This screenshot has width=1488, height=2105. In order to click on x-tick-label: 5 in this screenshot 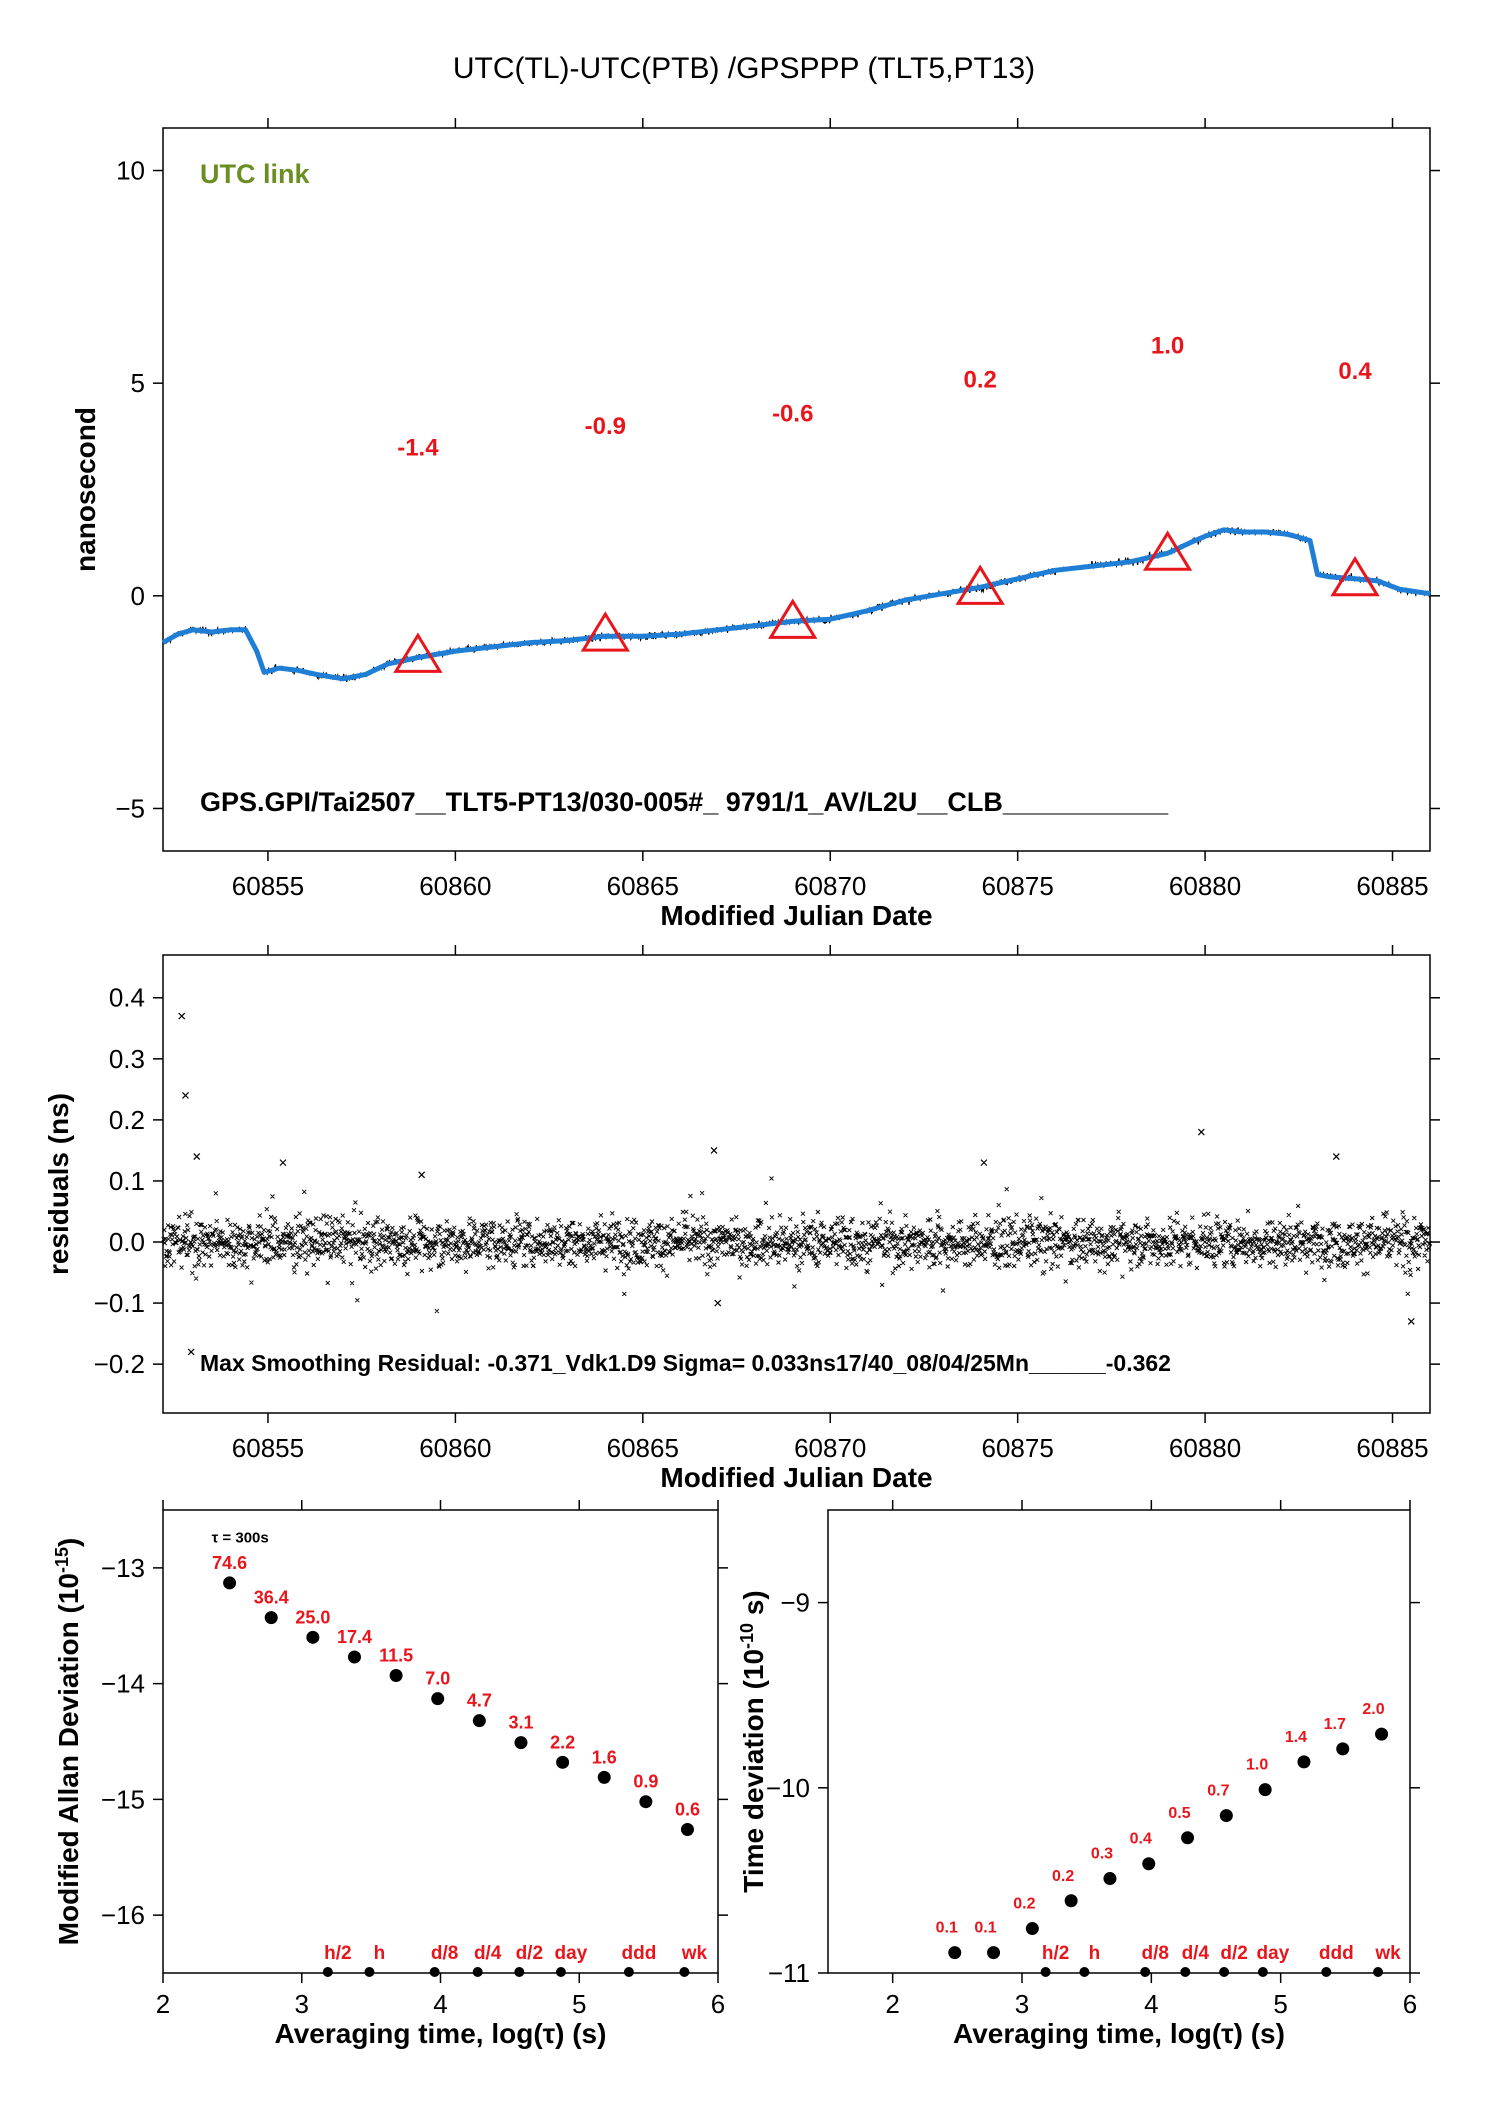, I will do `click(1280, 2004)`.